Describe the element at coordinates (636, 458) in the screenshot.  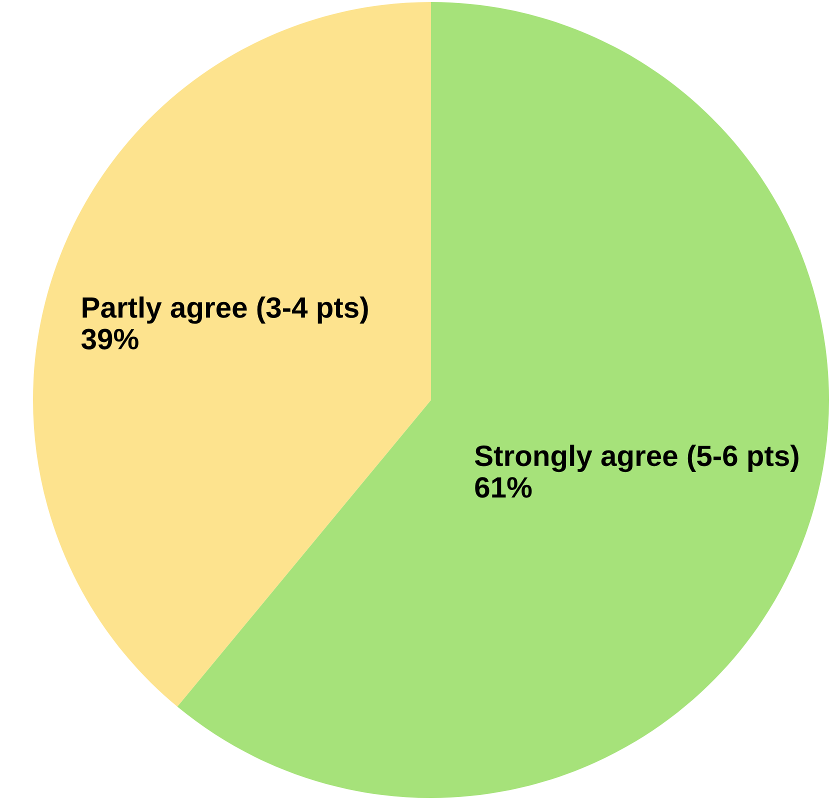
I see `slice-label: Strongly agree (5-6 pts)` at that location.